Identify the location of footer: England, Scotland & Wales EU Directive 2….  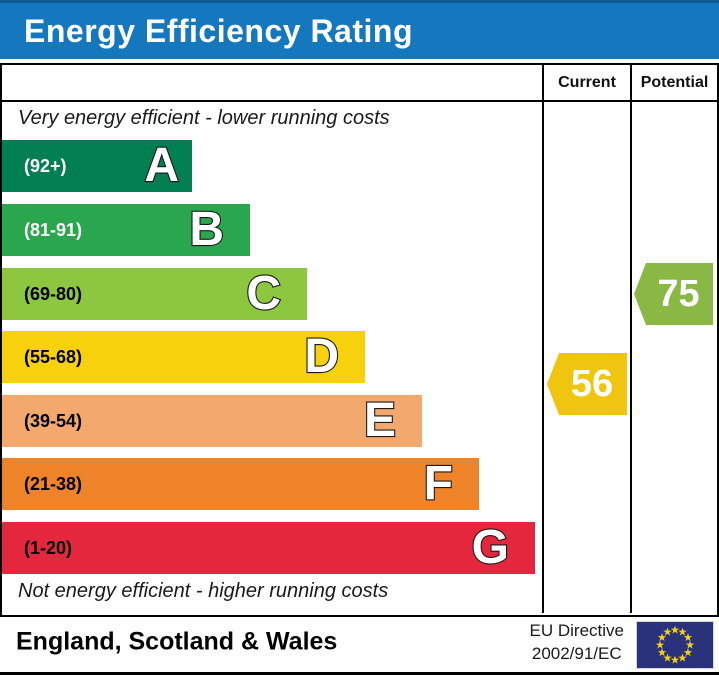
(359, 646).